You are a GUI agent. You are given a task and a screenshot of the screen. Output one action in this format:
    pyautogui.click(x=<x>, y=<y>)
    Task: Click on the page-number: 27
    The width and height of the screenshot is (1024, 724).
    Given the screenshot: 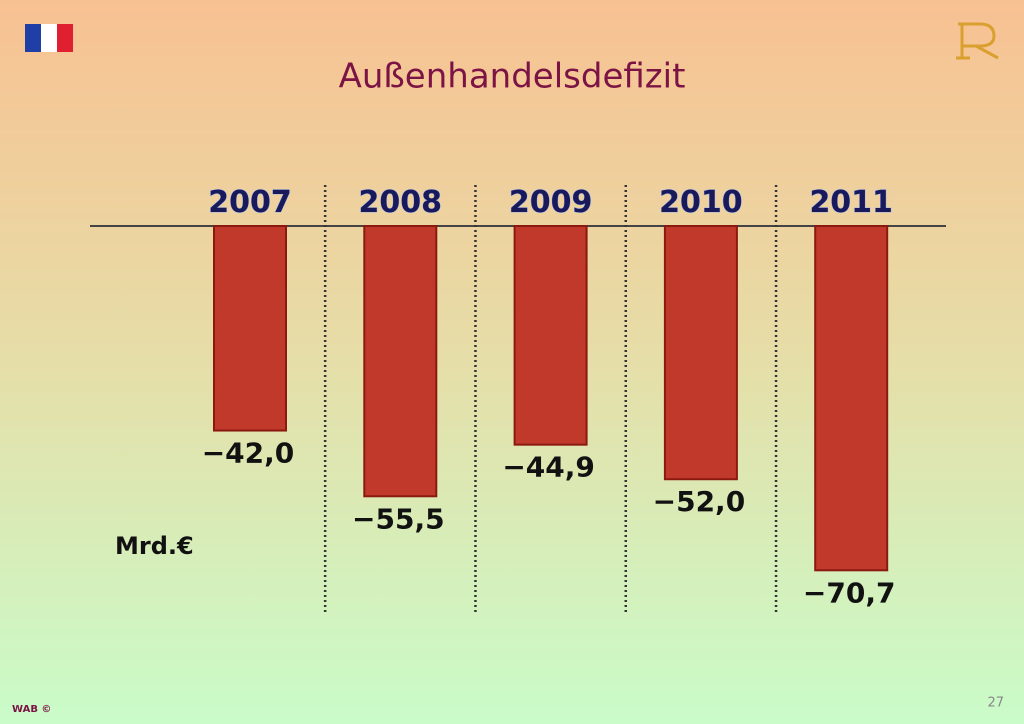 What is the action you would take?
    pyautogui.click(x=995, y=703)
    